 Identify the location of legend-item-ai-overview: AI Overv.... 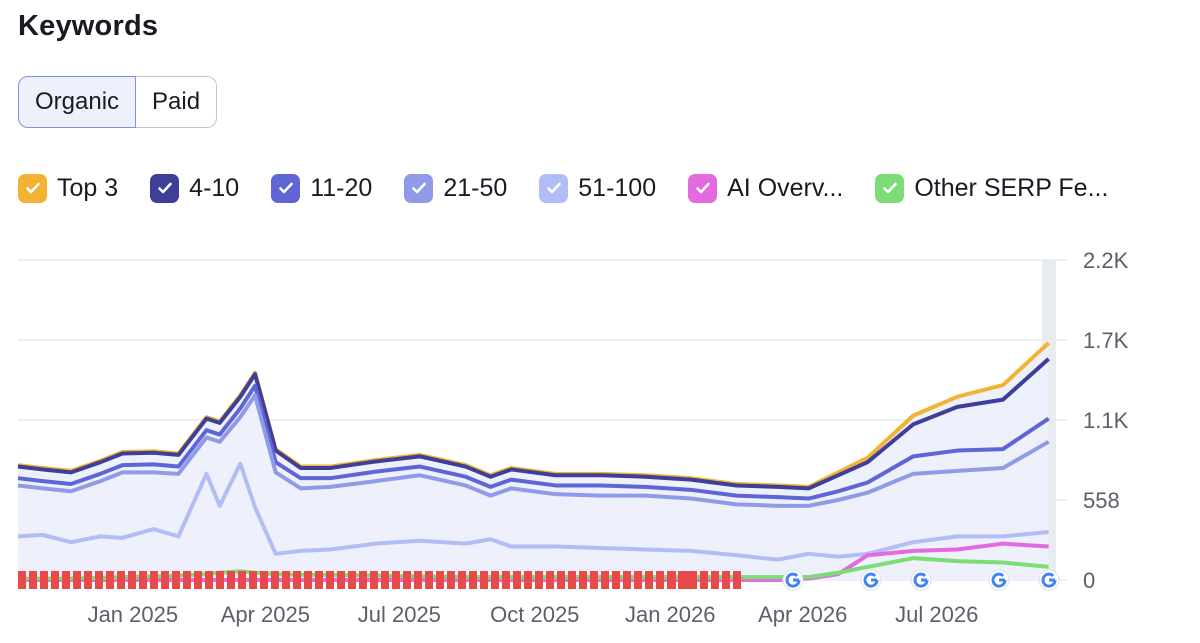
(766, 188).